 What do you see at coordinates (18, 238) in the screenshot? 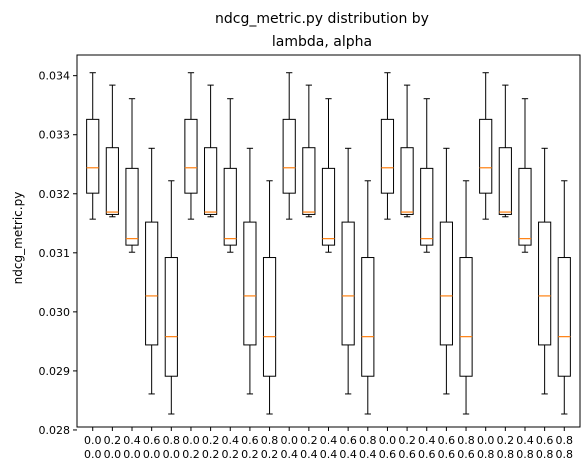
I see `y-axis-label: ndcg_metric.py` at bounding box center [18, 238].